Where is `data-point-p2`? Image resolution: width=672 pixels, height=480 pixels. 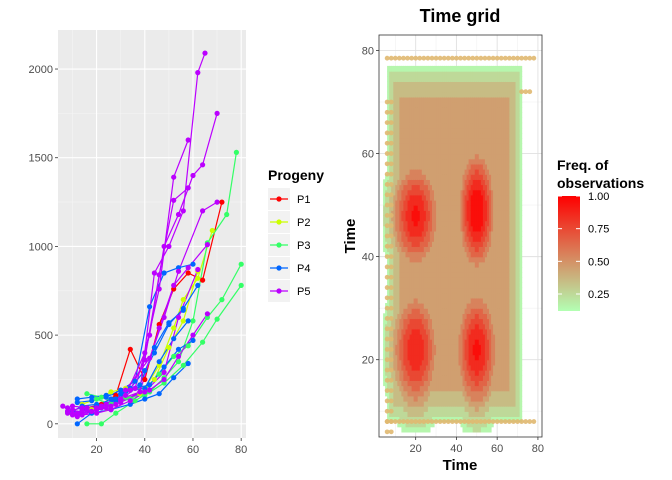
data-point-p2 is located at coordinates (169, 347).